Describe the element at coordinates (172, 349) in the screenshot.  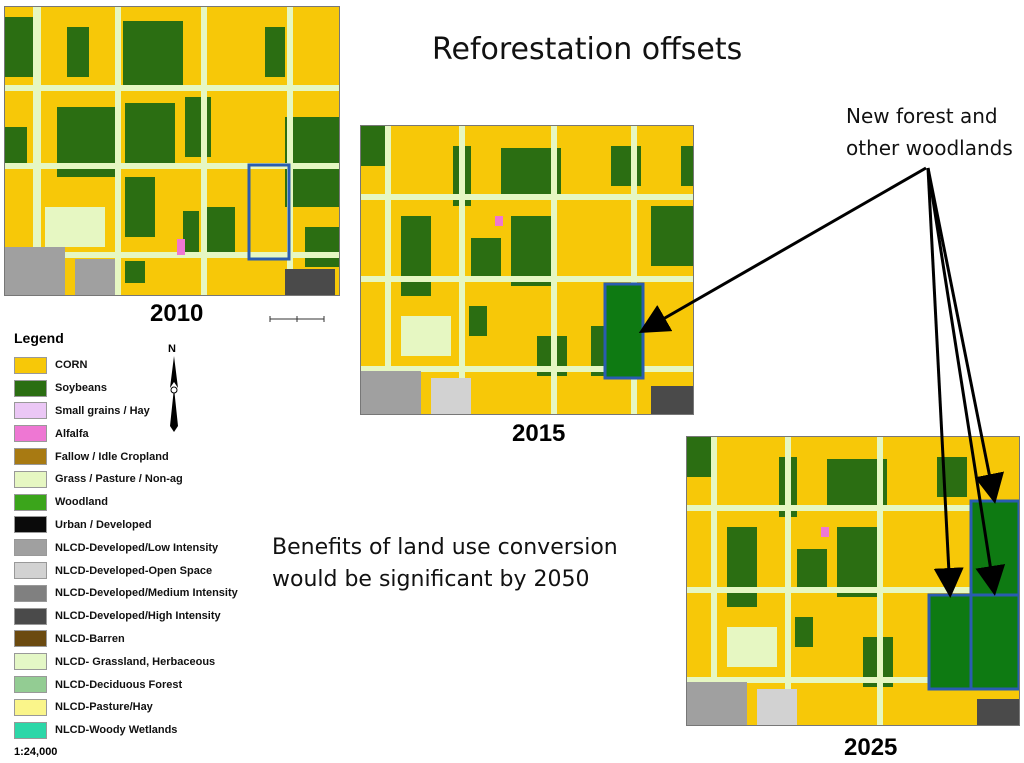
I see `svg-text: N` at that location.